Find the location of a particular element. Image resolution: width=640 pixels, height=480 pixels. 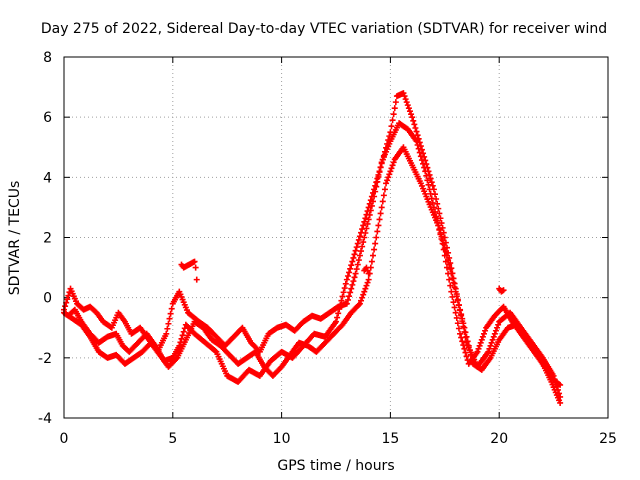

y-tick-label: -2 is located at coordinates (45, 359).